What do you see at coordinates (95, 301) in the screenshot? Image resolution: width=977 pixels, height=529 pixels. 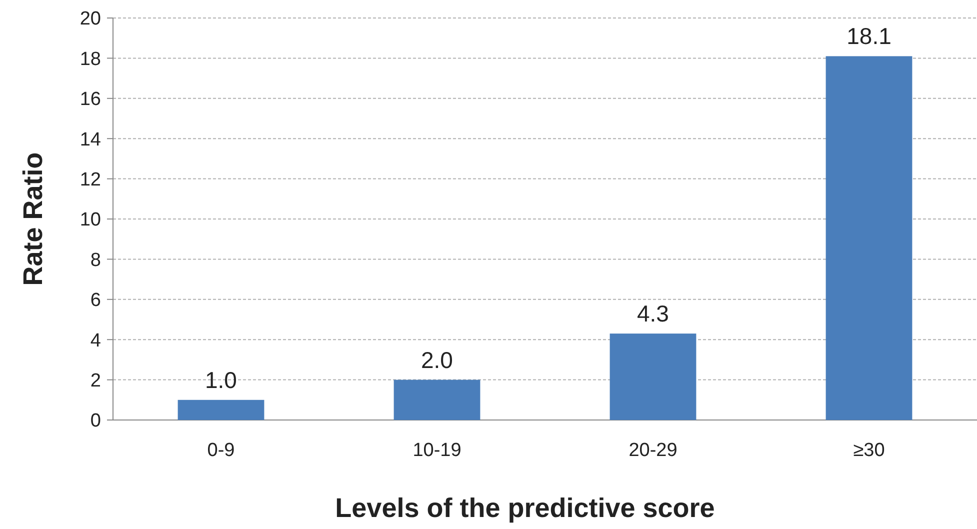 I see `y-tick-label: 6` at bounding box center [95, 301].